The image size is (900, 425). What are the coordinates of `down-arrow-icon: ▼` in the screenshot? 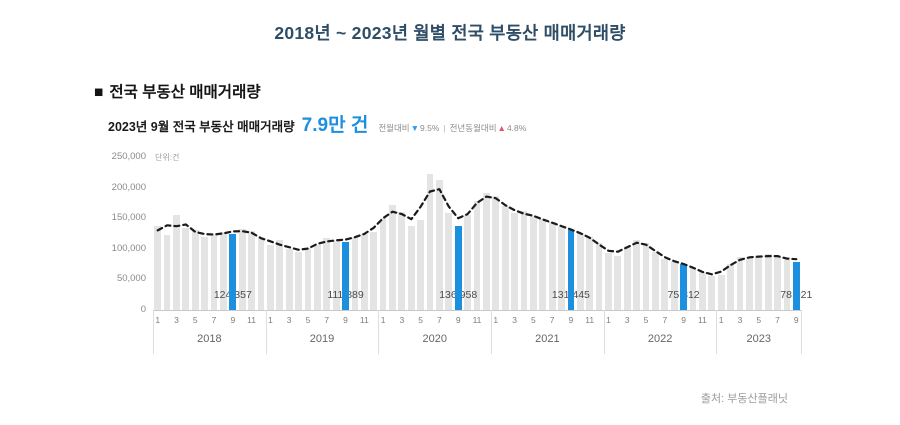 It's located at (415, 128).